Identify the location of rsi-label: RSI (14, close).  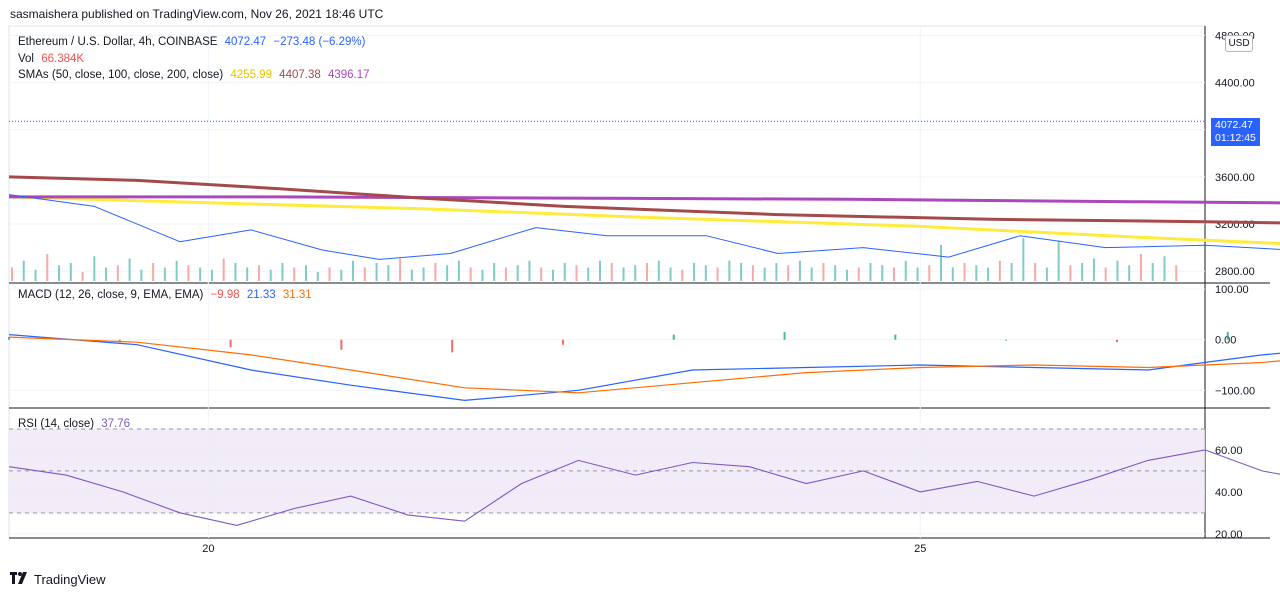
(56, 424).